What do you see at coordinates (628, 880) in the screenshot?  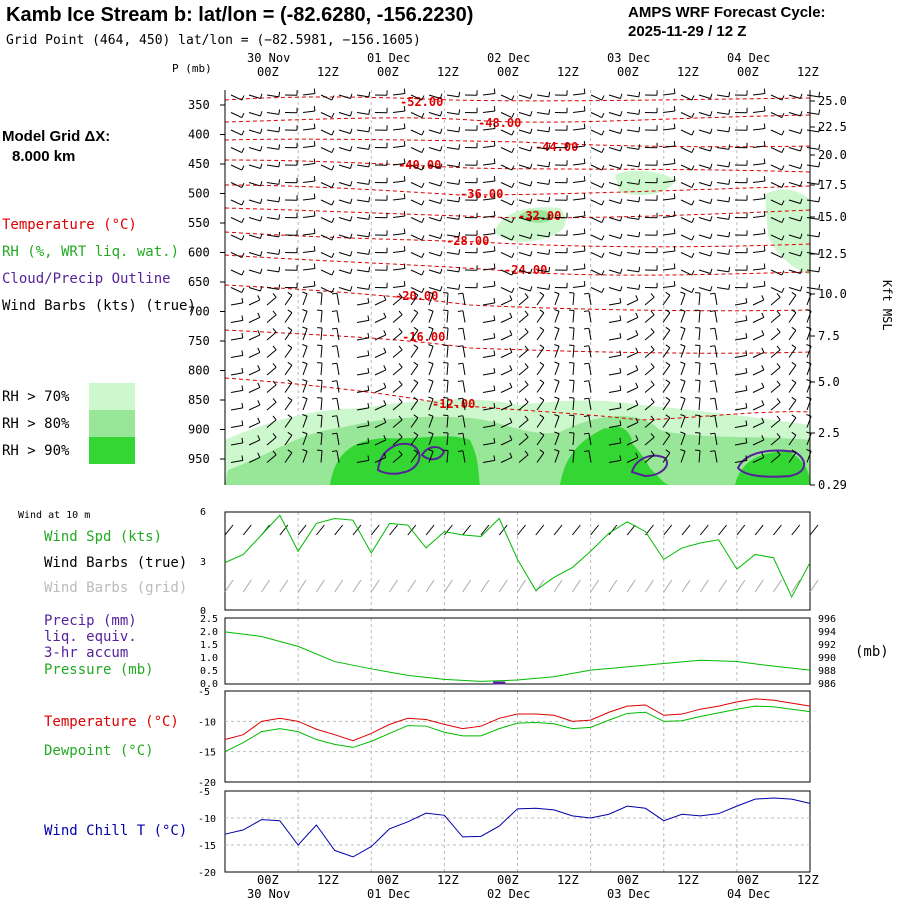 I see `bottom-time-label: 00Z` at bounding box center [628, 880].